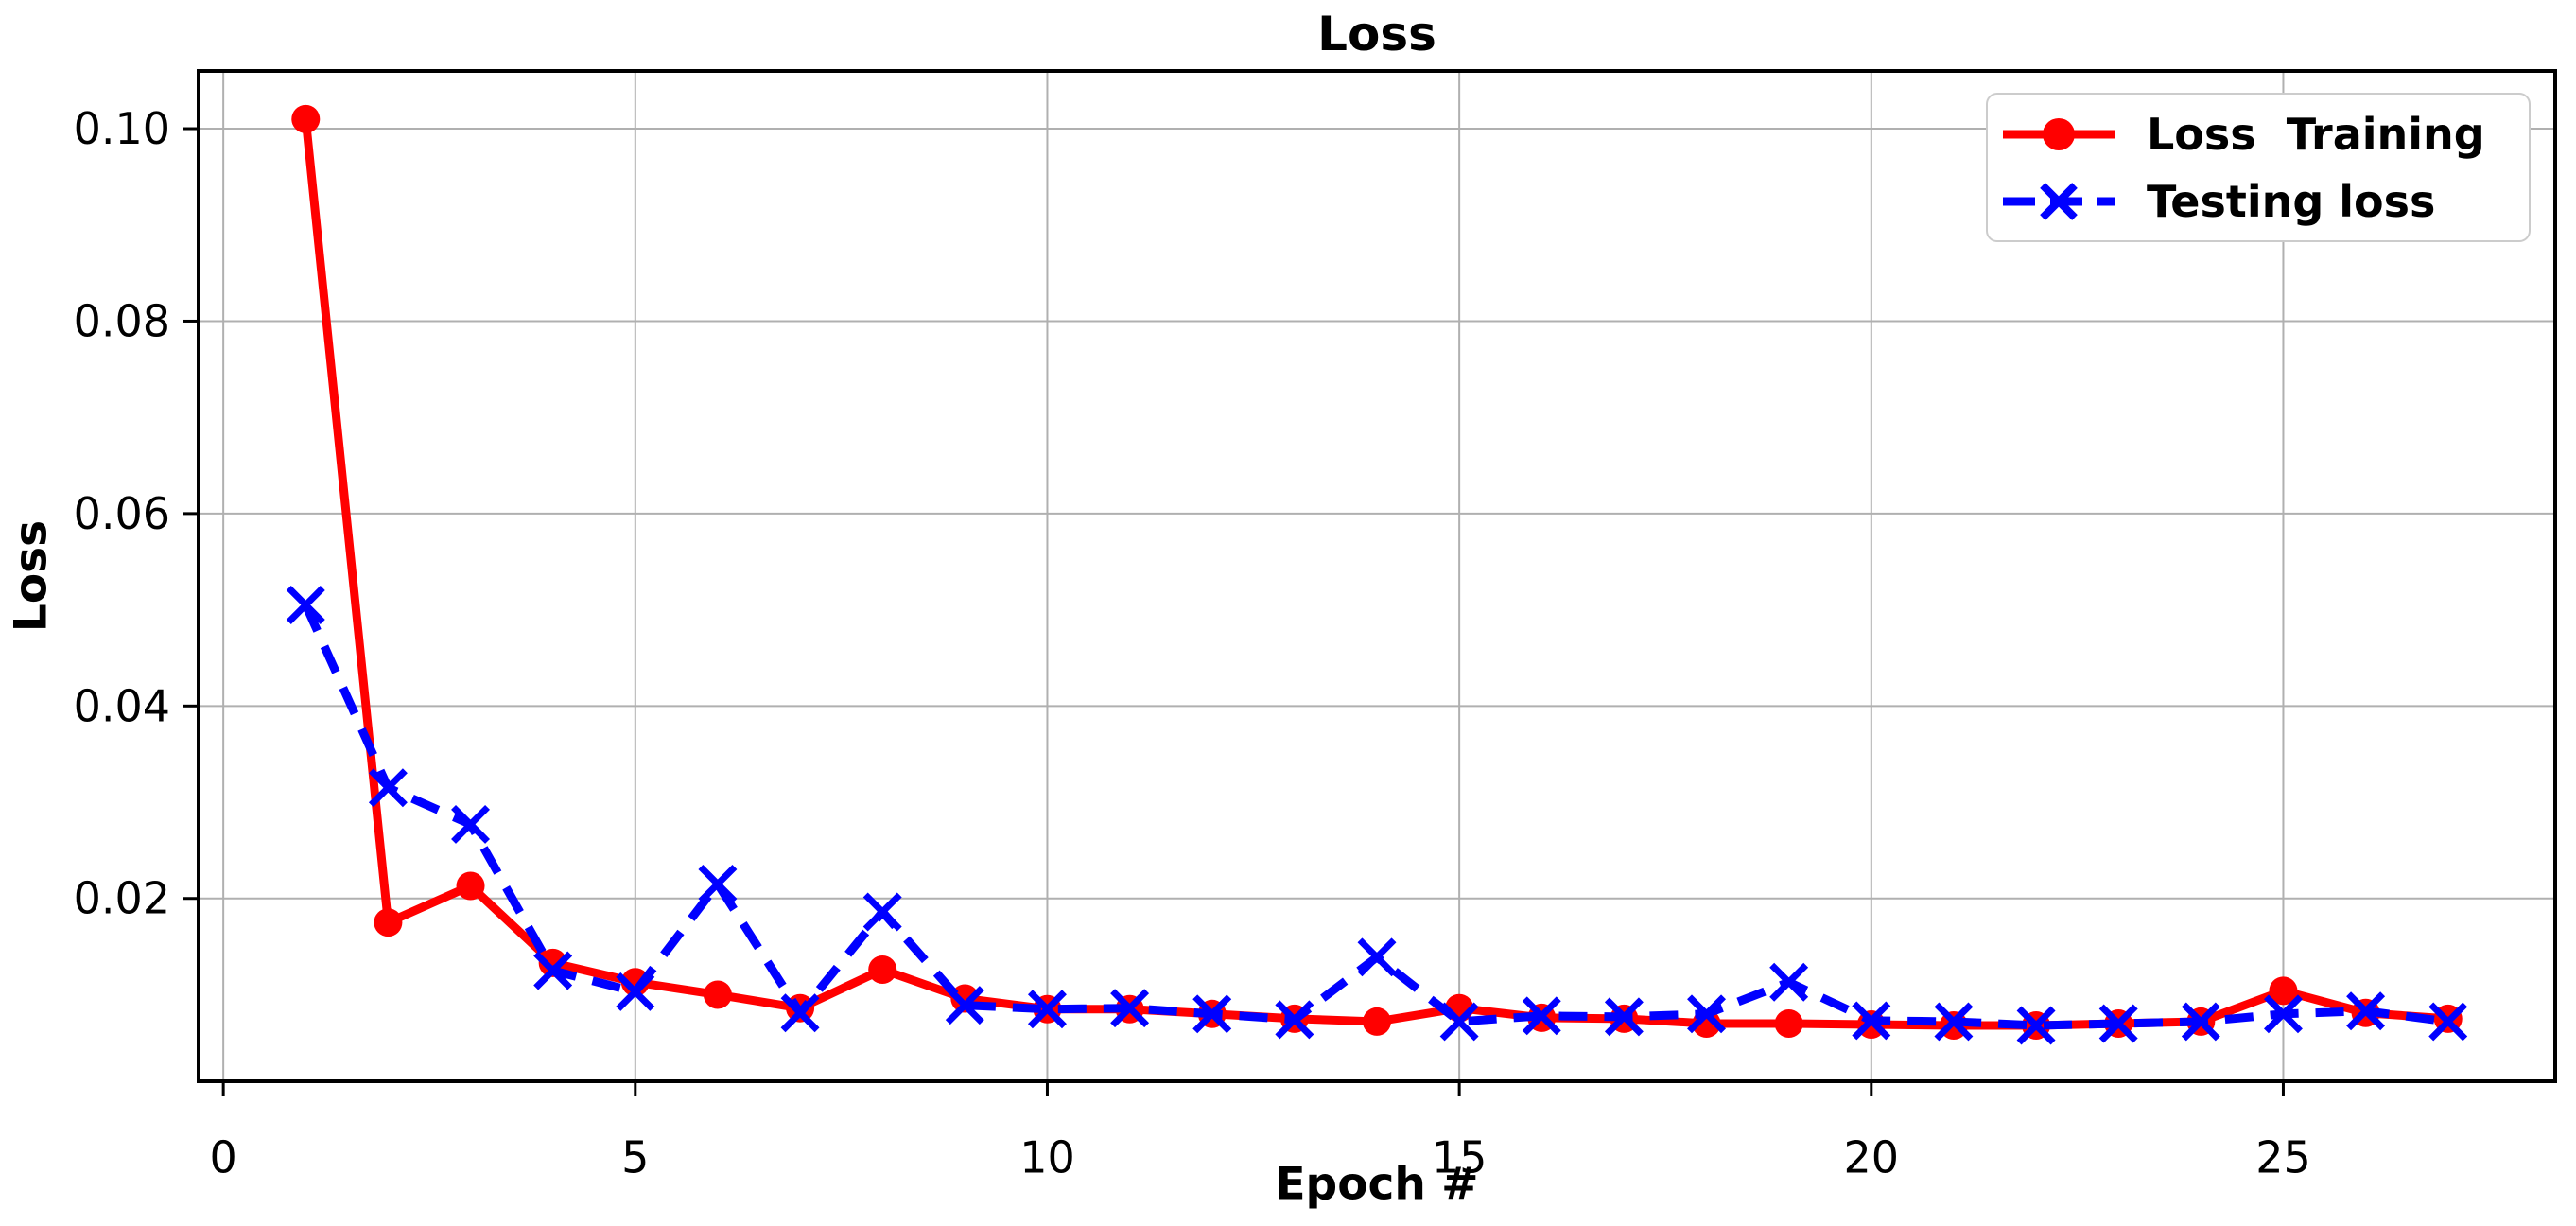 The image size is (2576, 1226). What do you see at coordinates (2316, 134) in the screenshot?
I see `legend-label-training: Loss Training` at bounding box center [2316, 134].